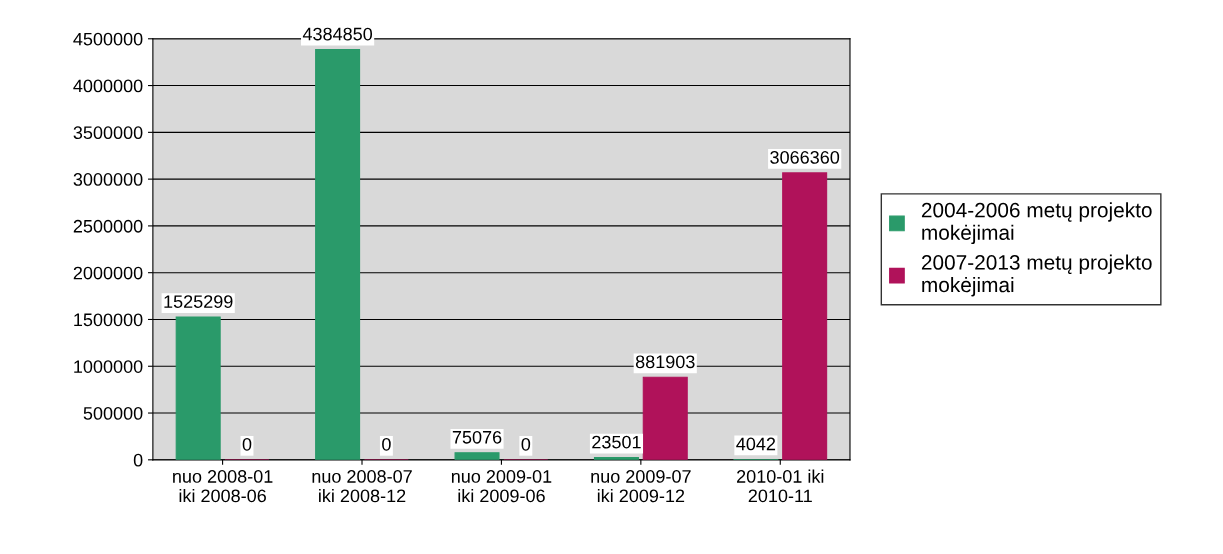 This screenshot has height=554, width=1223. Describe the element at coordinates (501, 486) in the screenshot. I see `x-tick-label: nuo 2009-01 iki 2009-06` at that location.